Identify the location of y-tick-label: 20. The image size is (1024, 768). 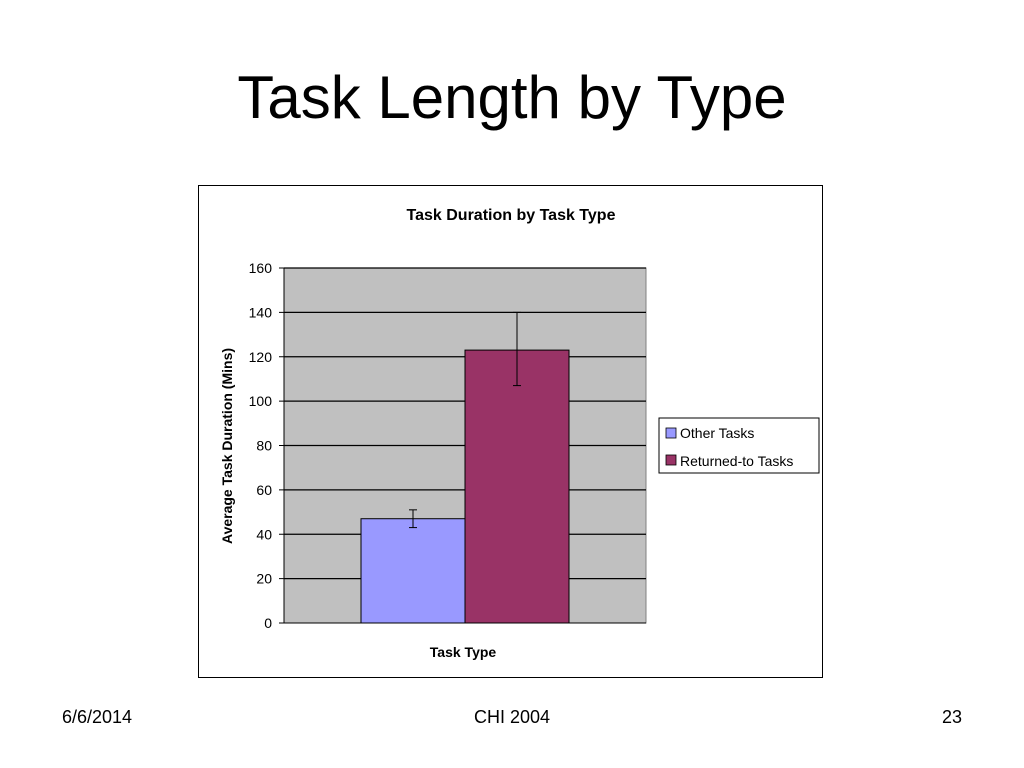
(264, 579).